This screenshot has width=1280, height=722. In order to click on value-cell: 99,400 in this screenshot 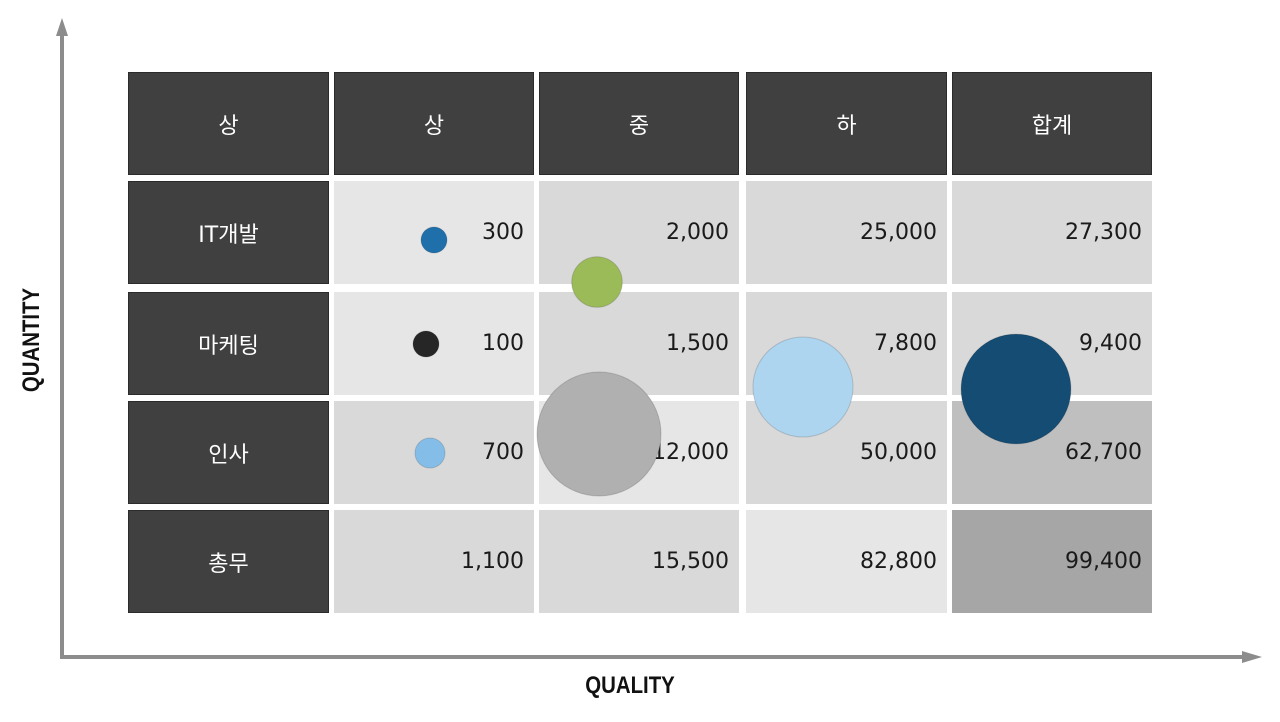, I will do `click(1052, 561)`.